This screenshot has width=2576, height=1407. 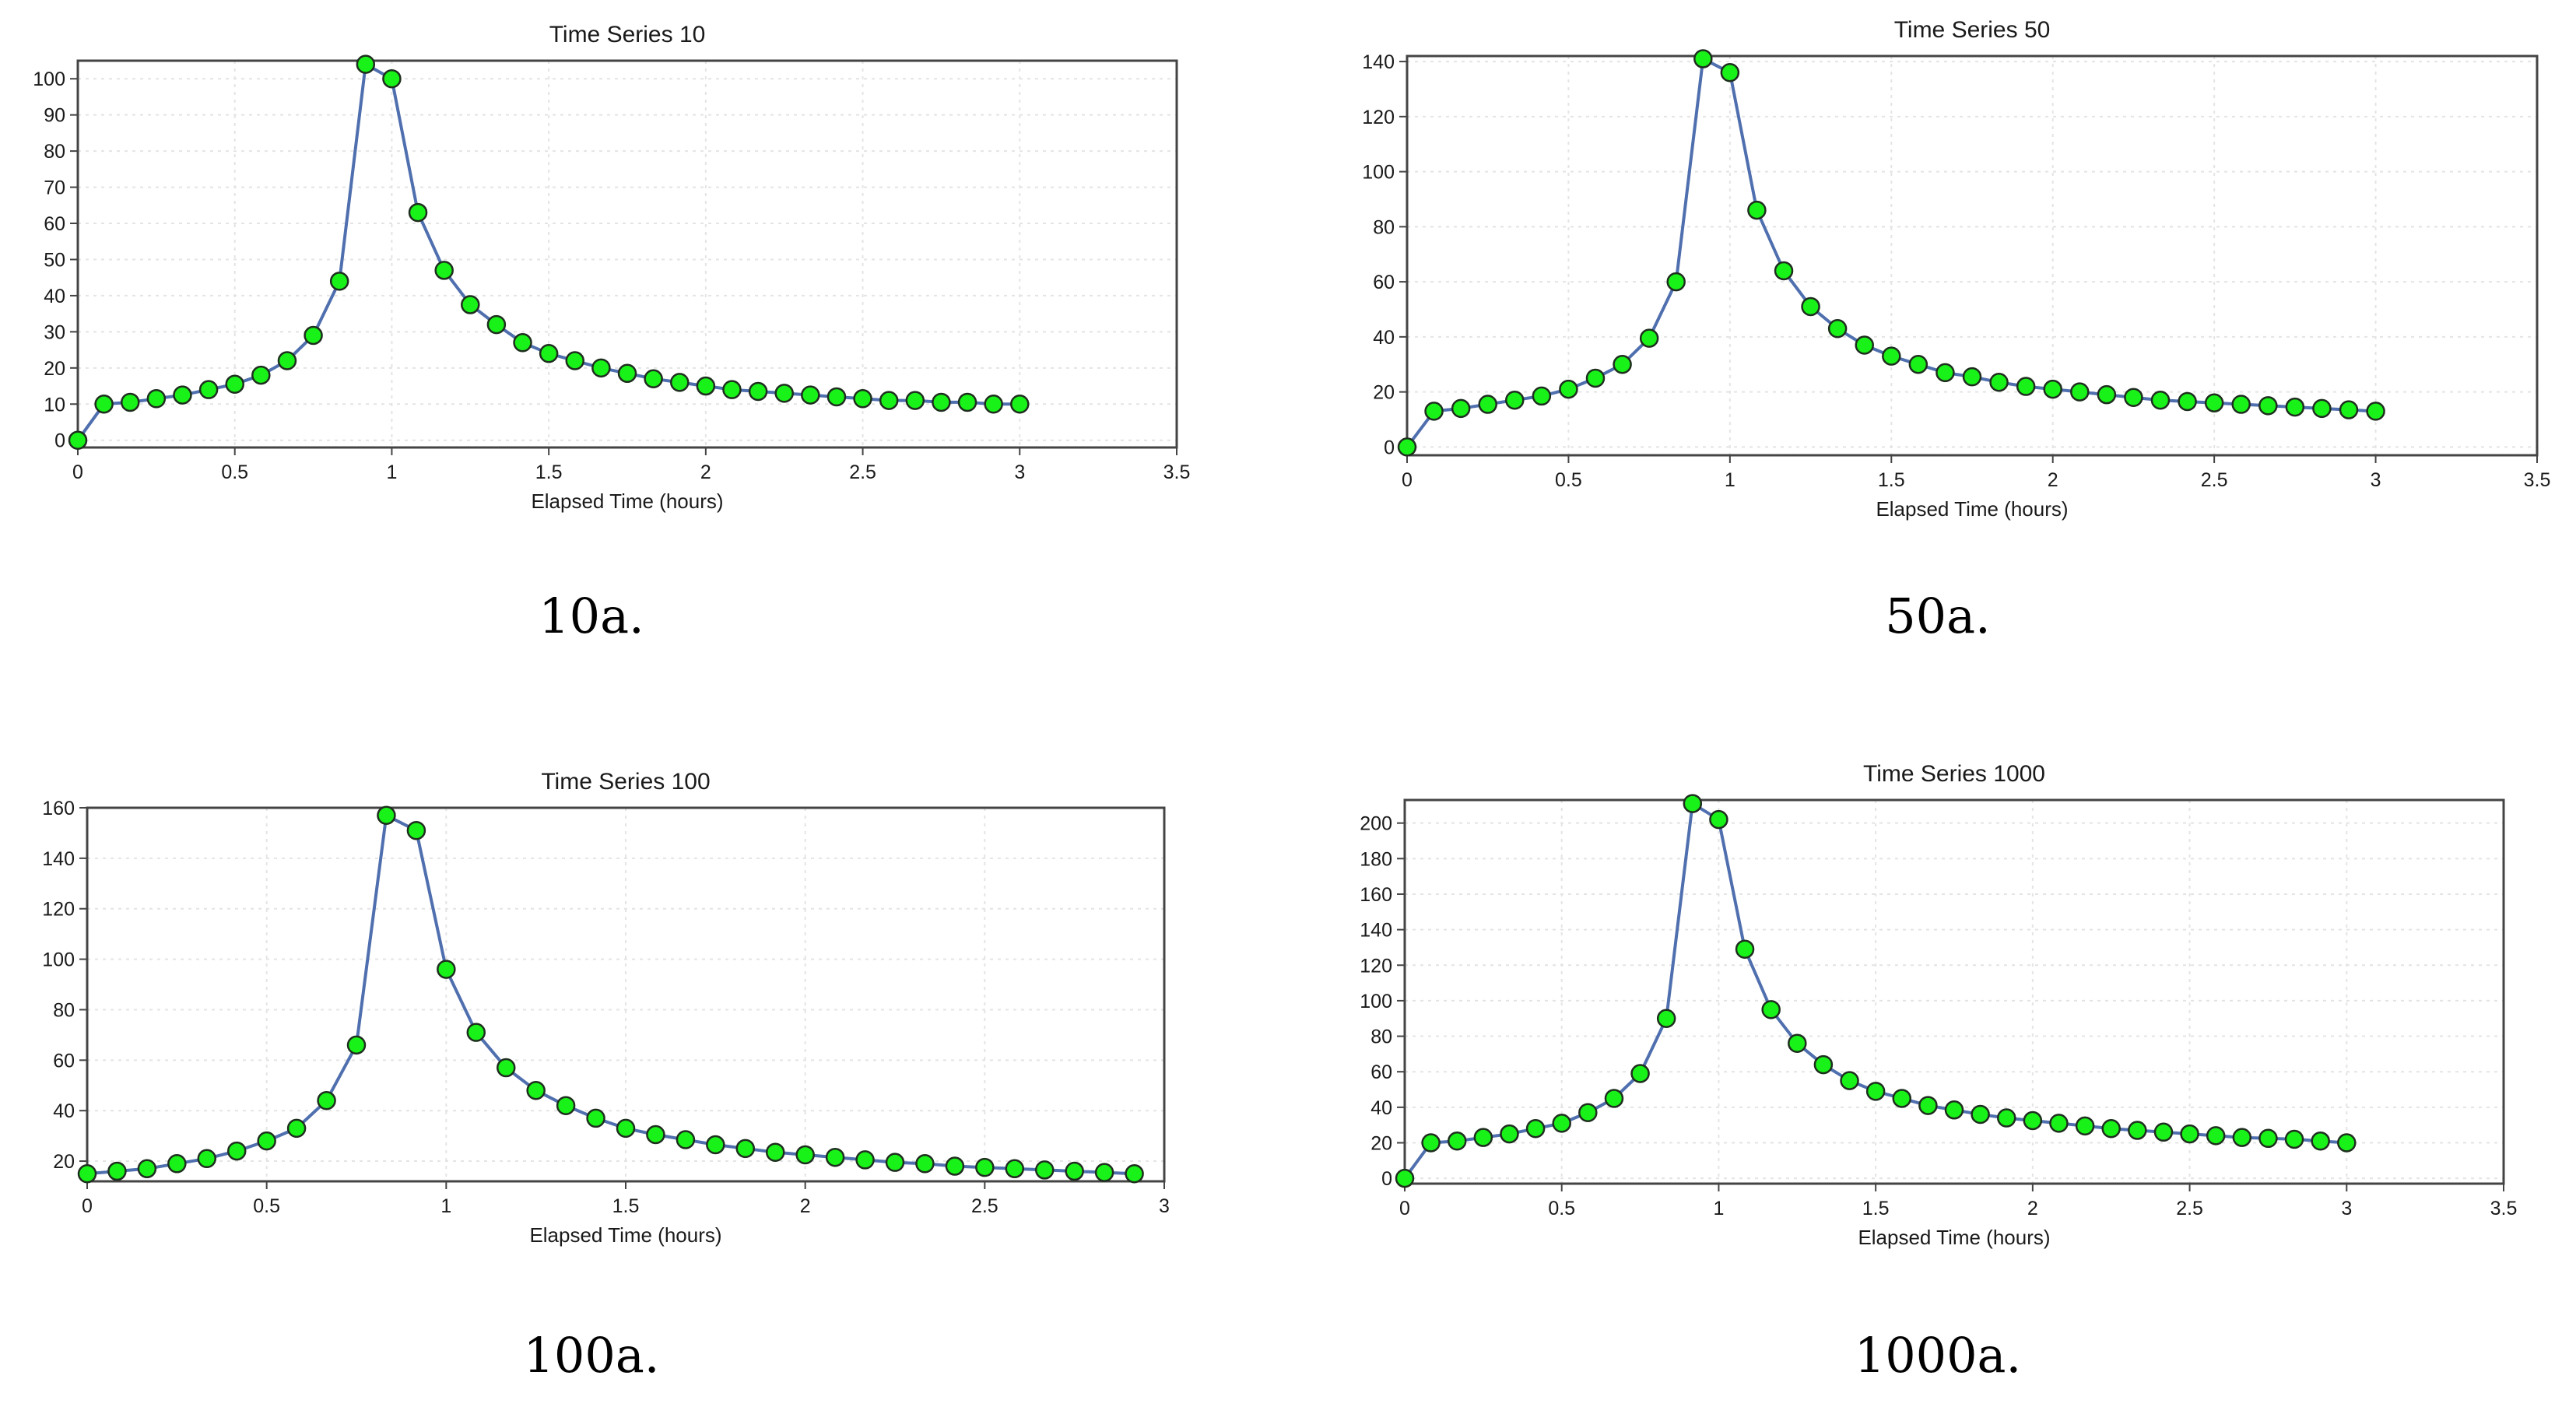 I want to click on x-tick-label: 3, so click(x=1164, y=1206).